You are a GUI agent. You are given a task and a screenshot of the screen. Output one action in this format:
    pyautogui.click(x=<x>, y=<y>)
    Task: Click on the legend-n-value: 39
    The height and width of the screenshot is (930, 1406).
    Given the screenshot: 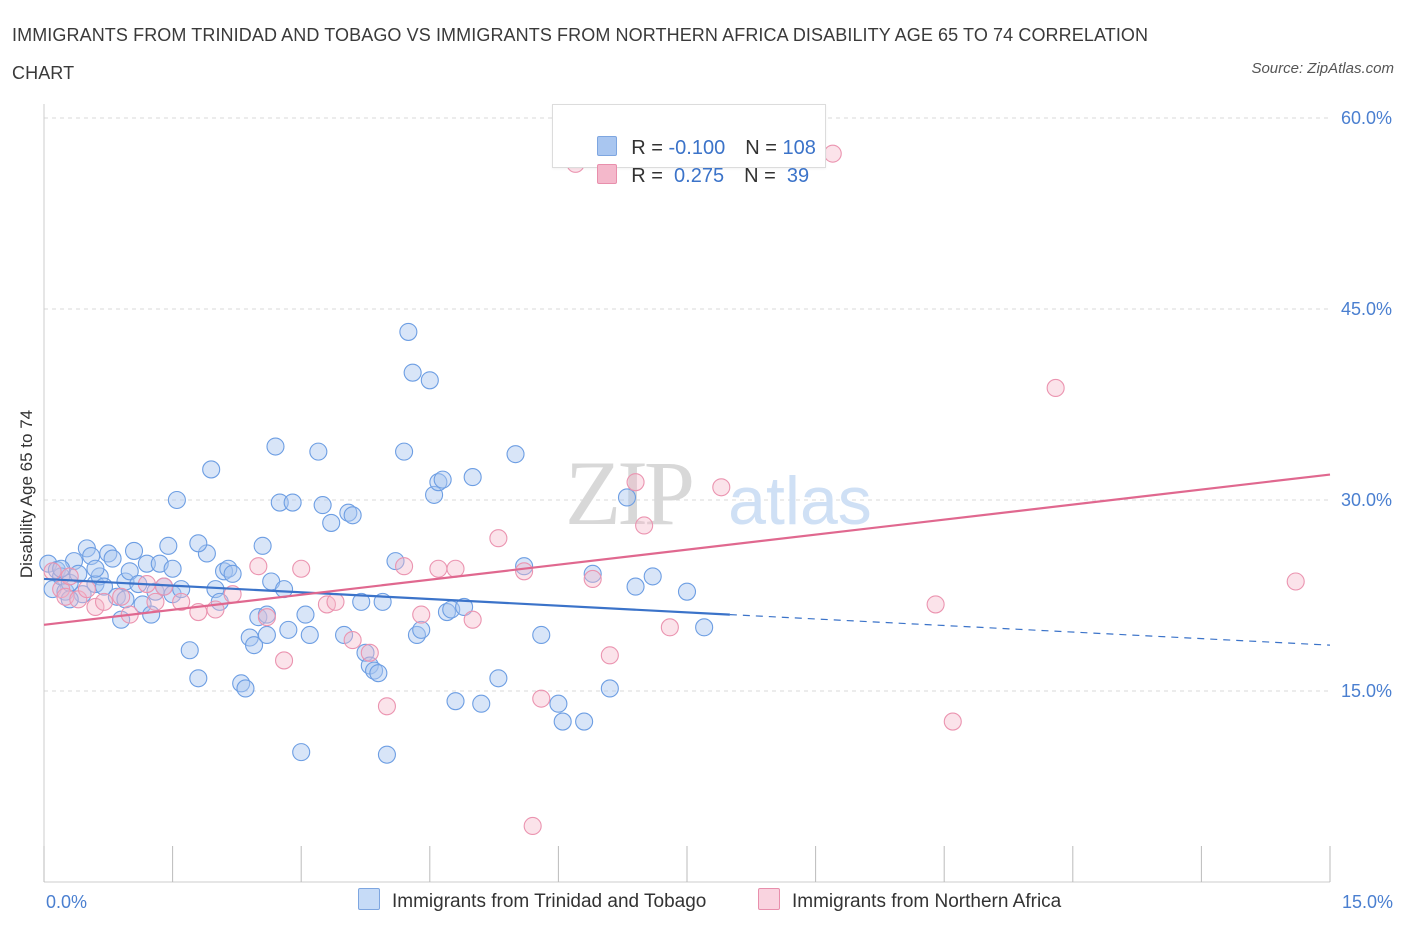 What is the action you would take?
    pyautogui.click(x=795, y=176)
    